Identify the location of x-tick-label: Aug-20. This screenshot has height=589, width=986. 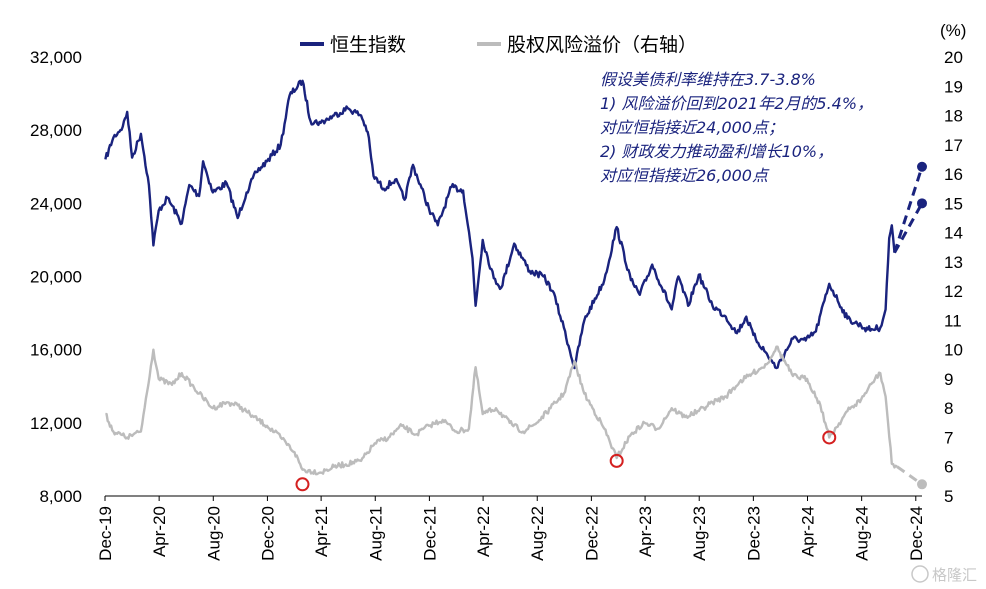
(213, 533).